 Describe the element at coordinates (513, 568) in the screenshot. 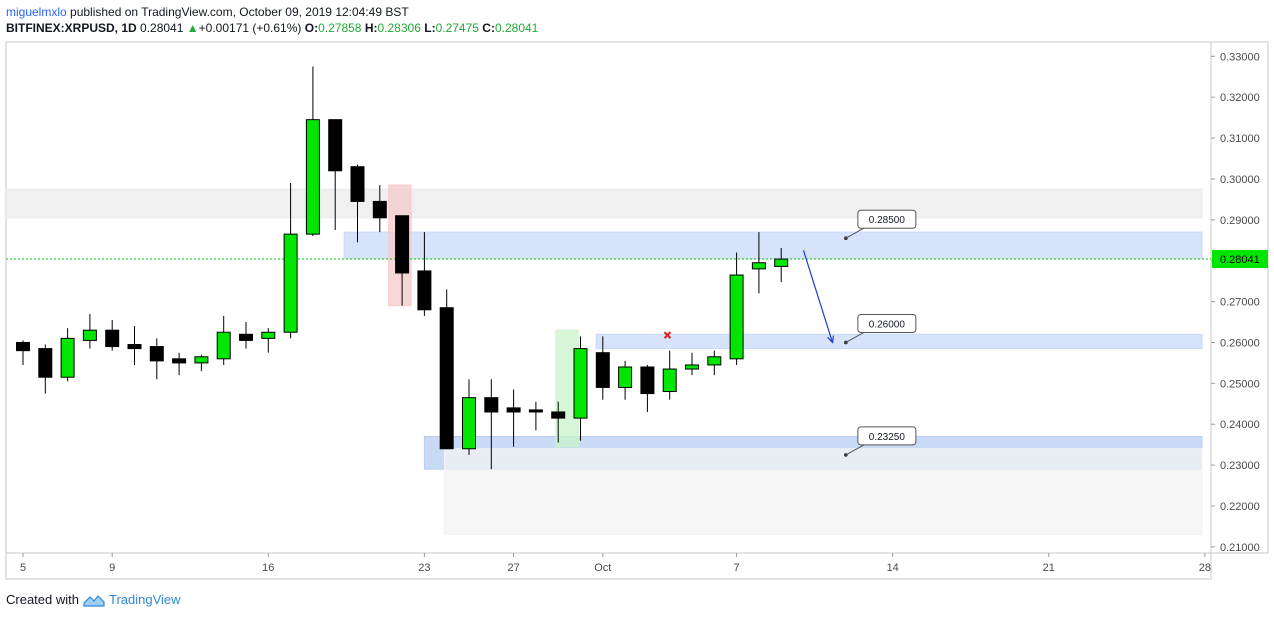

I see `x-tick-label: 27` at that location.